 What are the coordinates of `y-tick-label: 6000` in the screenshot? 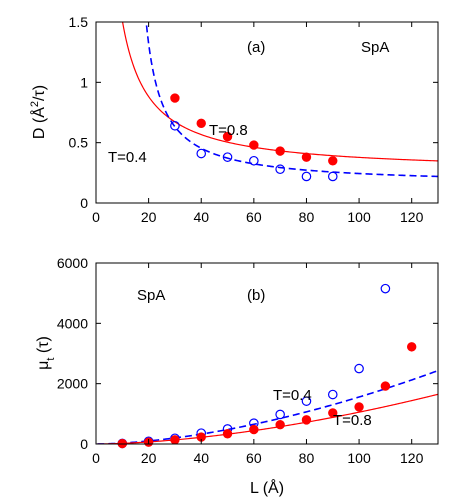 It's located at (72, 263).